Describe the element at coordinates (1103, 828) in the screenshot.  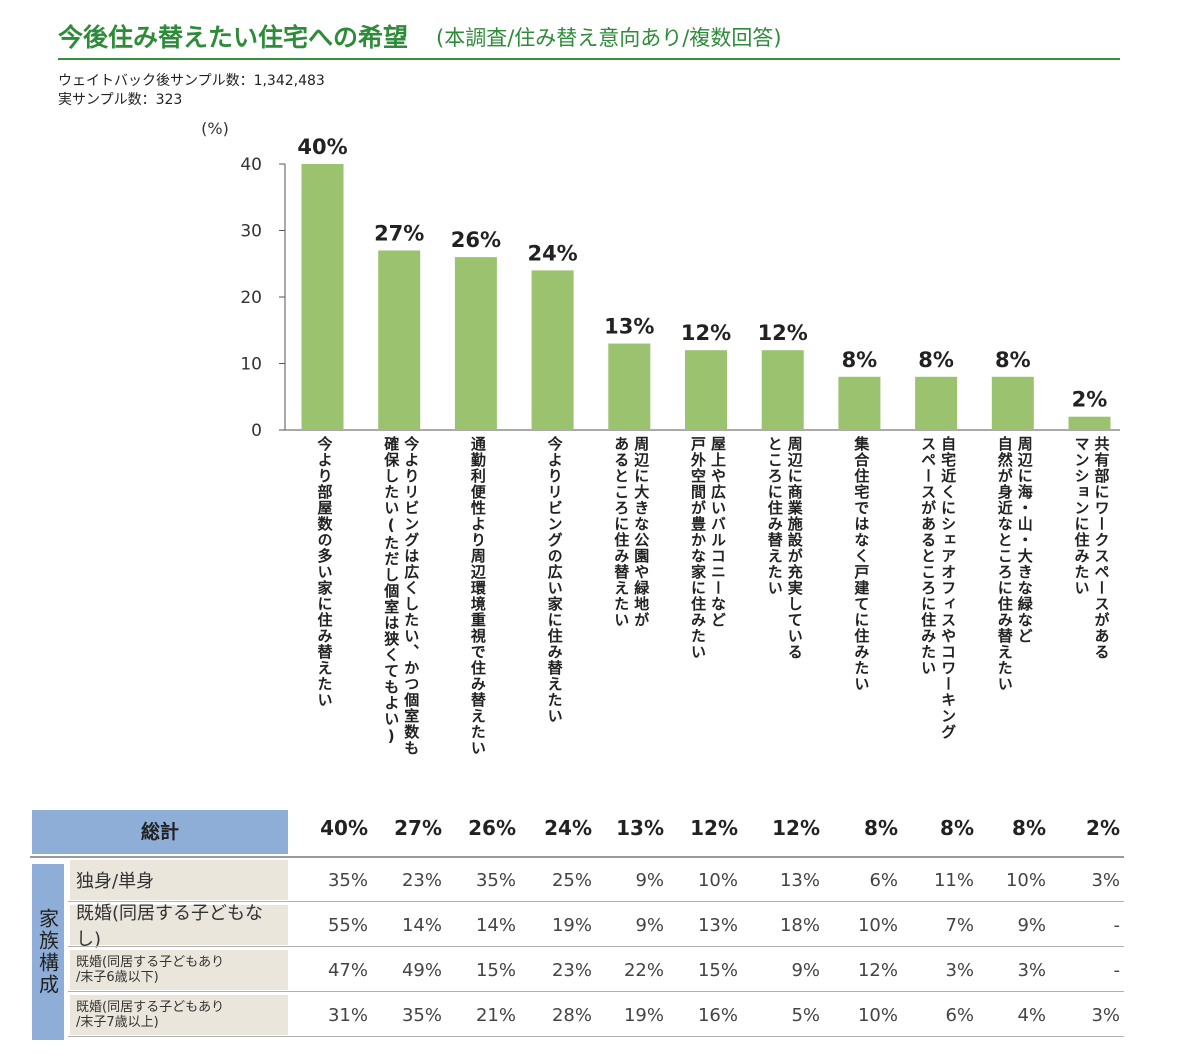
I see `total-value: 2%` at that location.